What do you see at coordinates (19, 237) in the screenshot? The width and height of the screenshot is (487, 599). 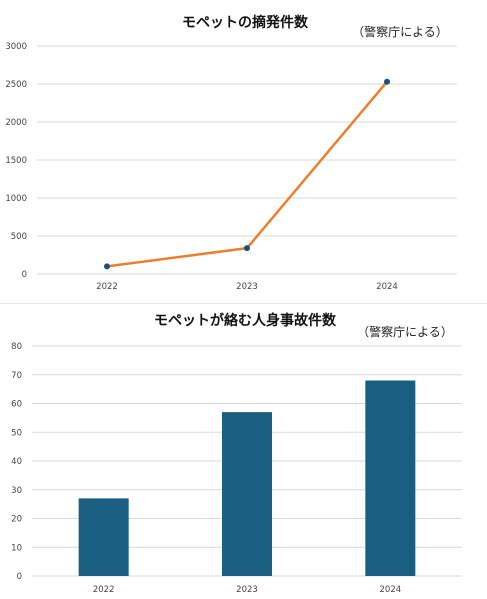 I see `y-tick-label: 500` at bounding box center [19, 237].